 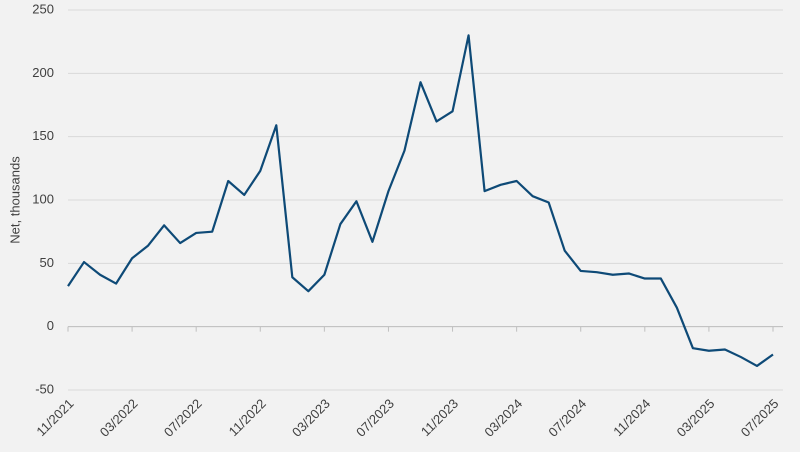 What do you see at coordinates (311, 418) in the screenshot?
I see `x-tick-label: 03/2023` at bounding box center [311, 418].